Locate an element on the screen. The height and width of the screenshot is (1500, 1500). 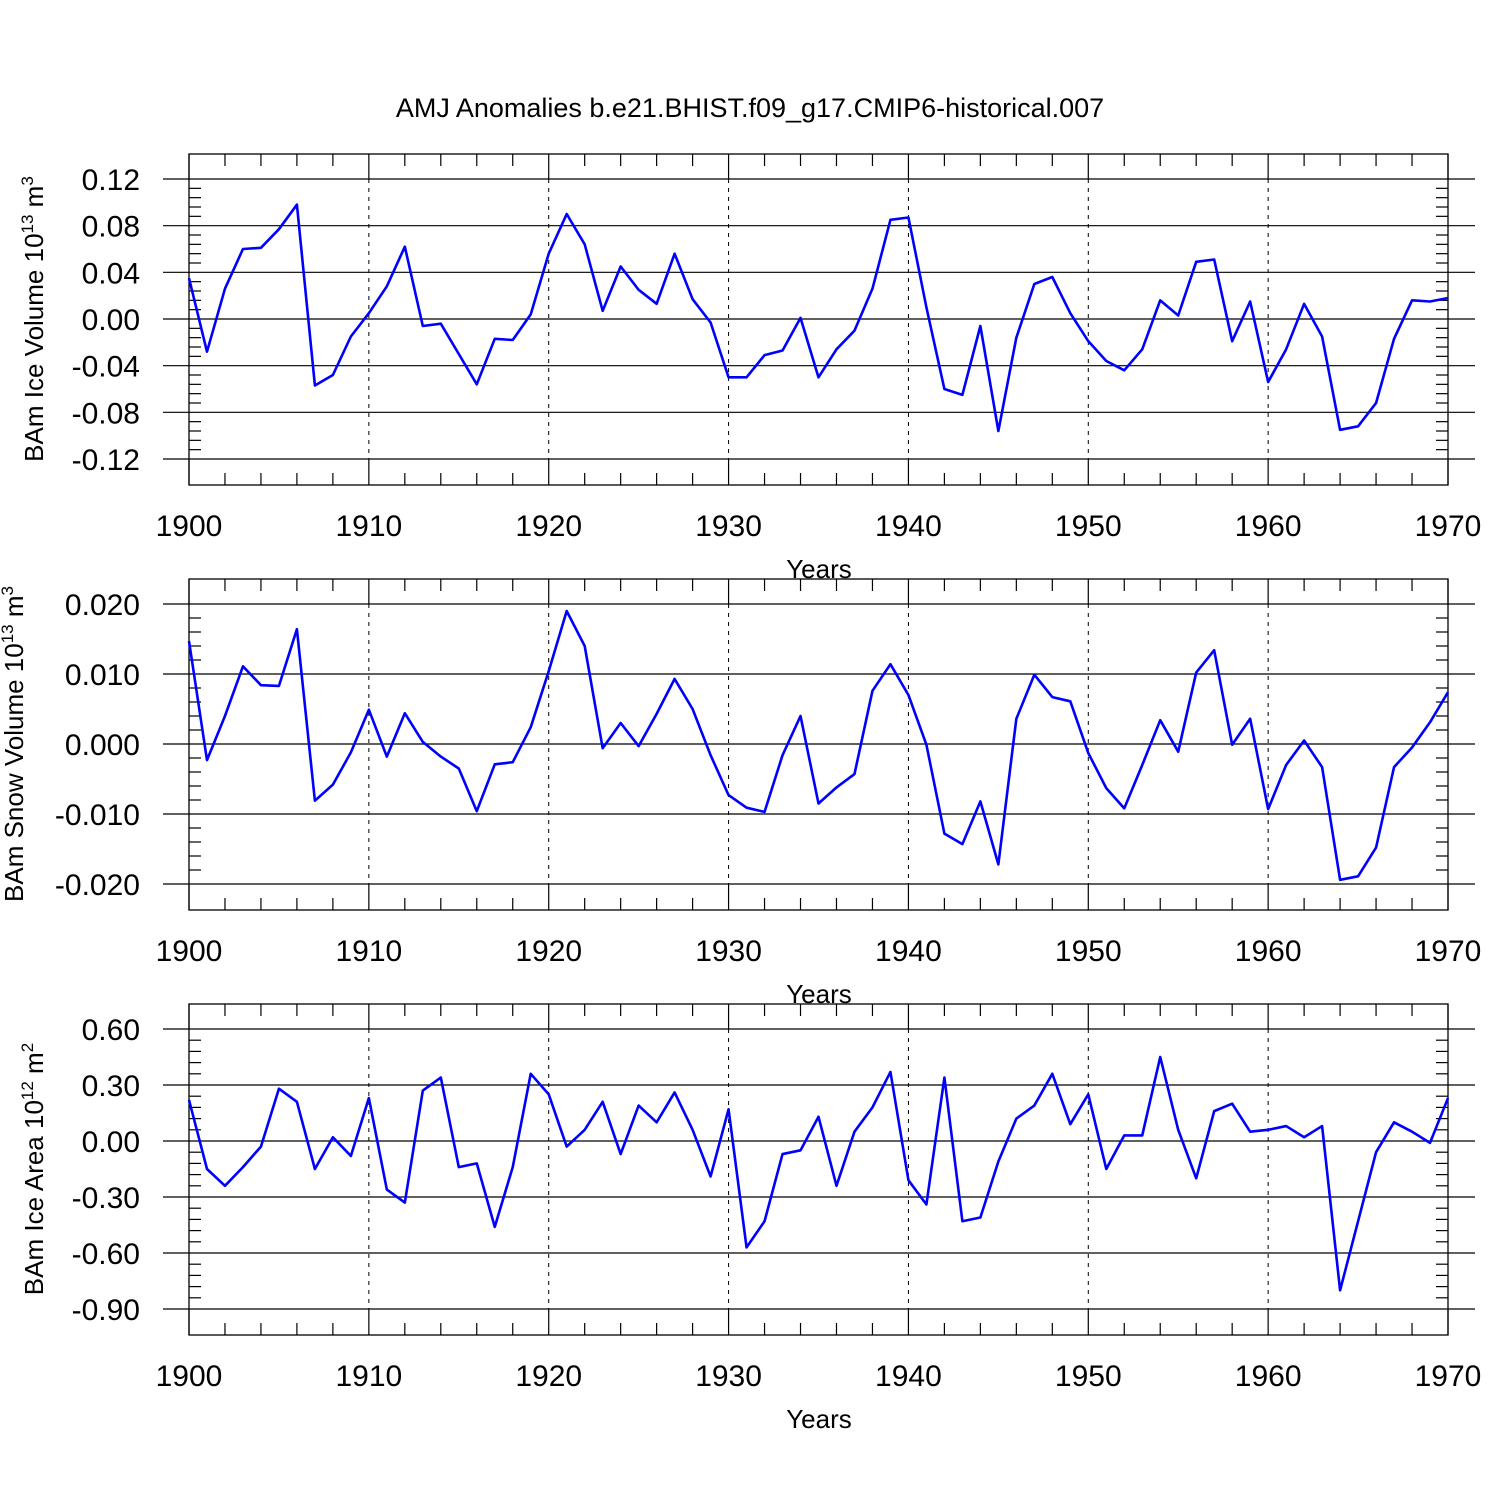
y-tick-label: -0.010 is located at coordinates (97, 815).